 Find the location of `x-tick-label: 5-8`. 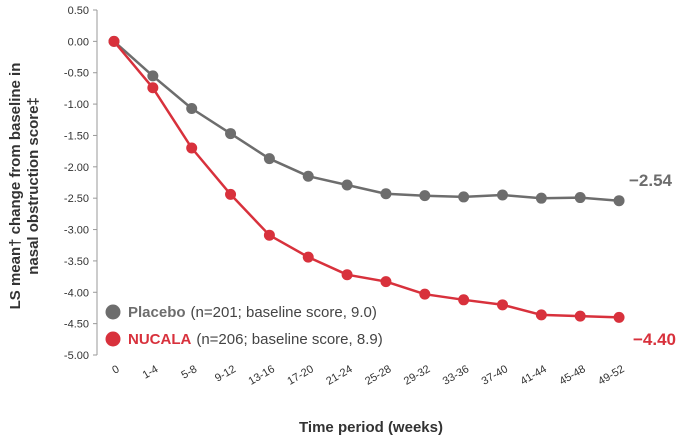

x-tick-label: 5-8 is located at coordinates (189, 372).